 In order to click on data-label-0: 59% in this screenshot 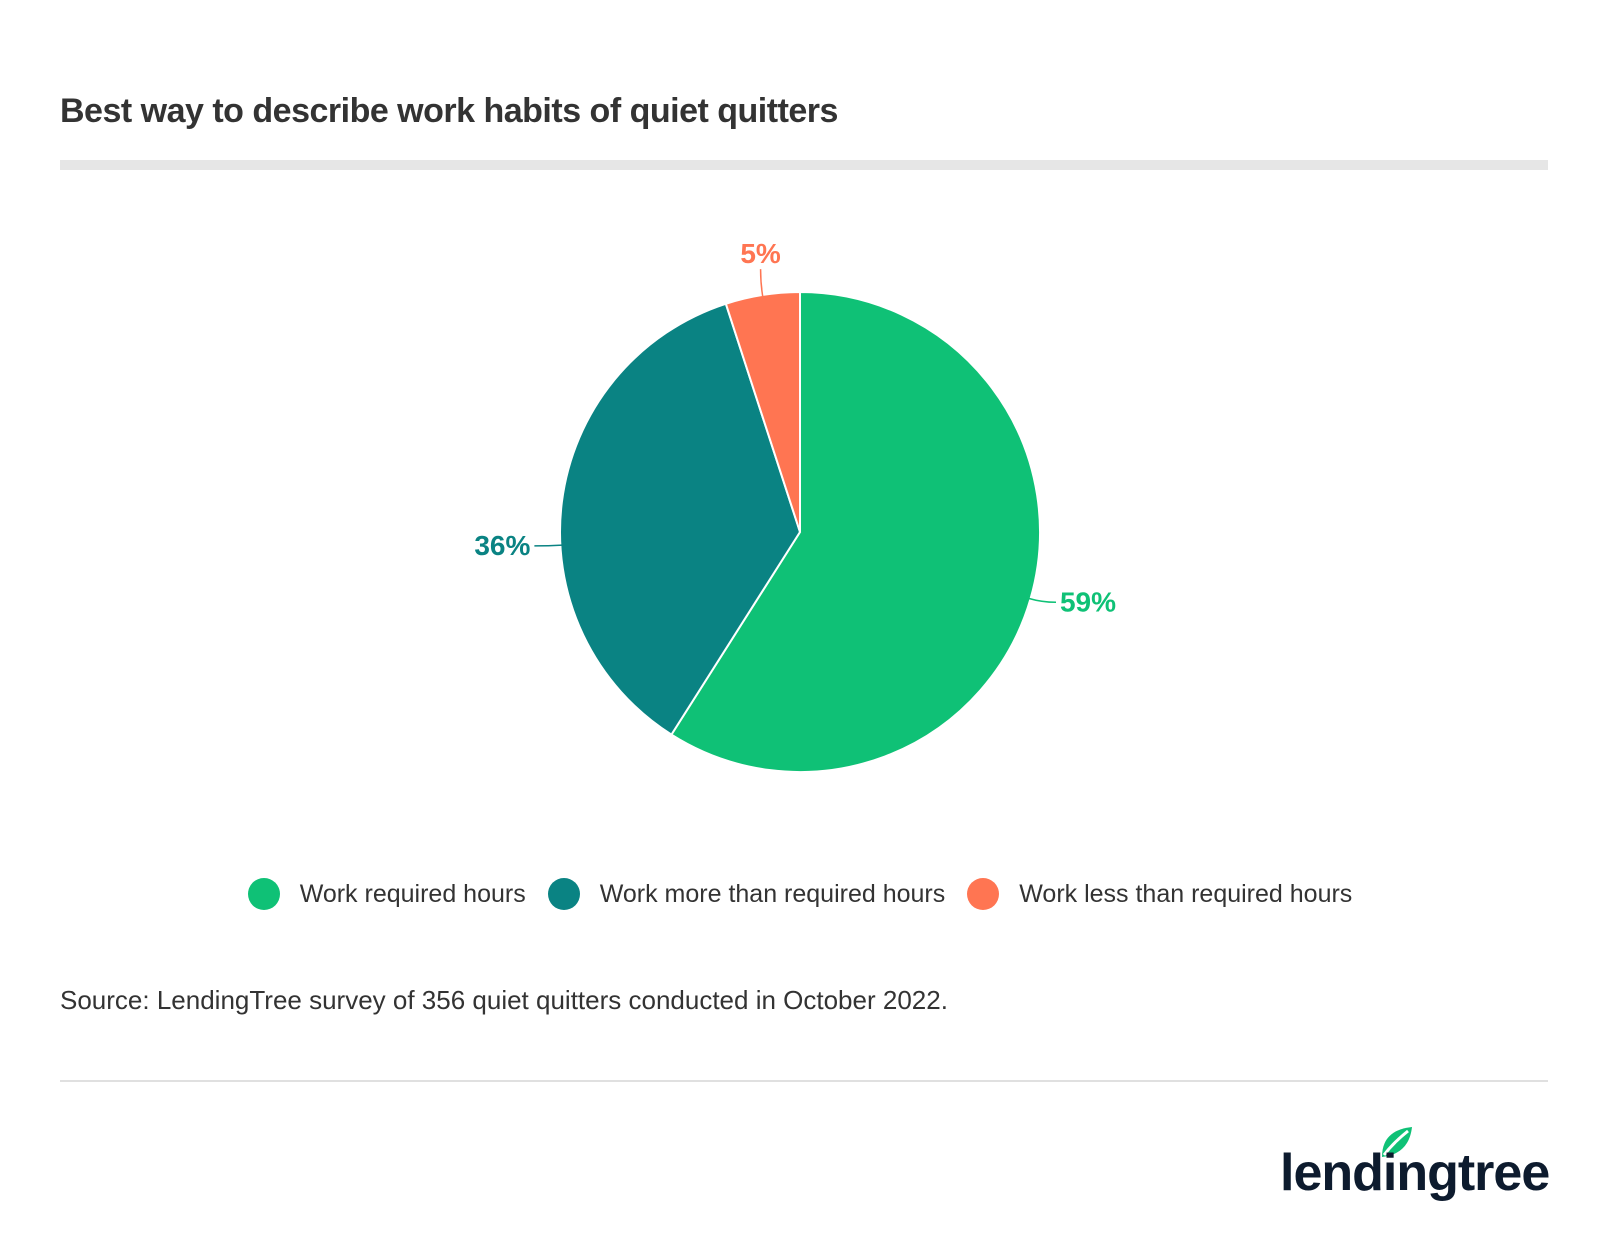, I will do `click(1088, 601)`.